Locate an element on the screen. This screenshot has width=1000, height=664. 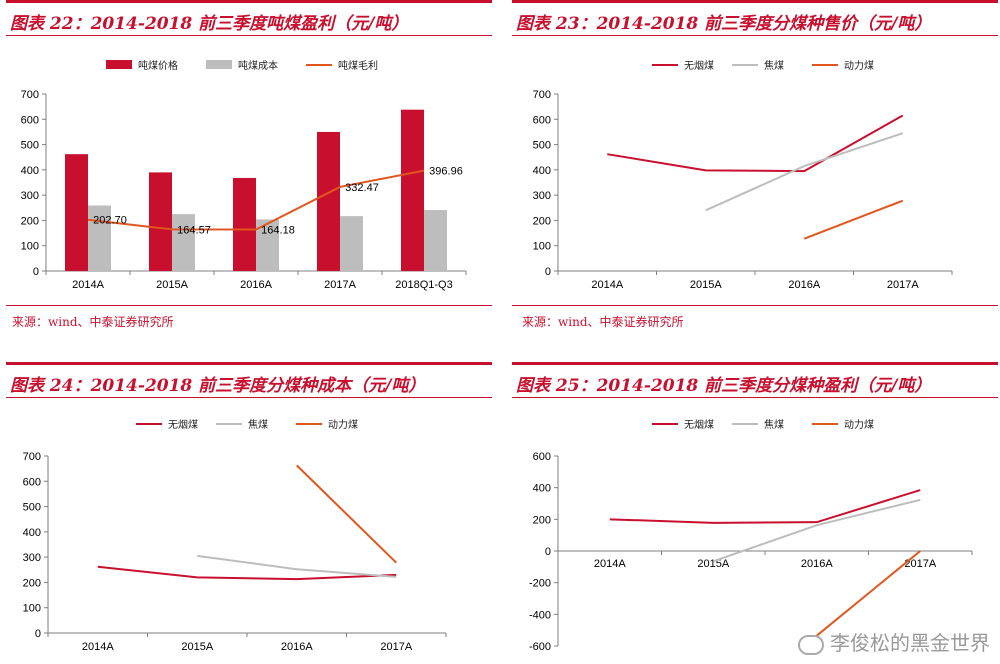
chart-title: 图表 25：2014-2018 前三季度分煤种盈利（元/吨） is located at coordinates (724, 386).